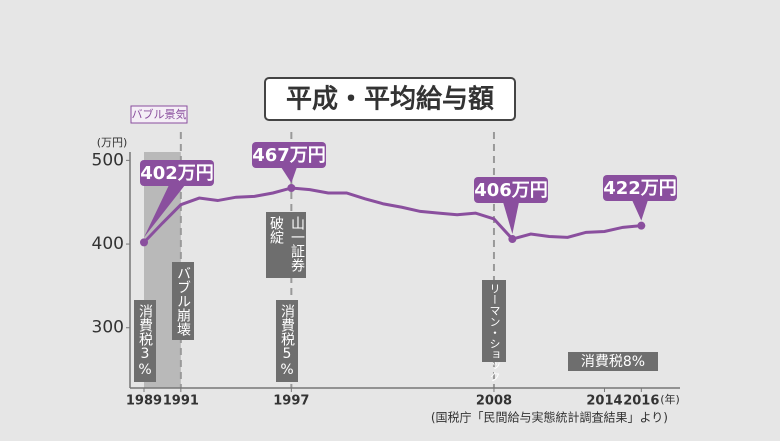  Describe the element at coordinates (604, 401) in the screenshot. I see `x-tick-label: 2014` at that location.